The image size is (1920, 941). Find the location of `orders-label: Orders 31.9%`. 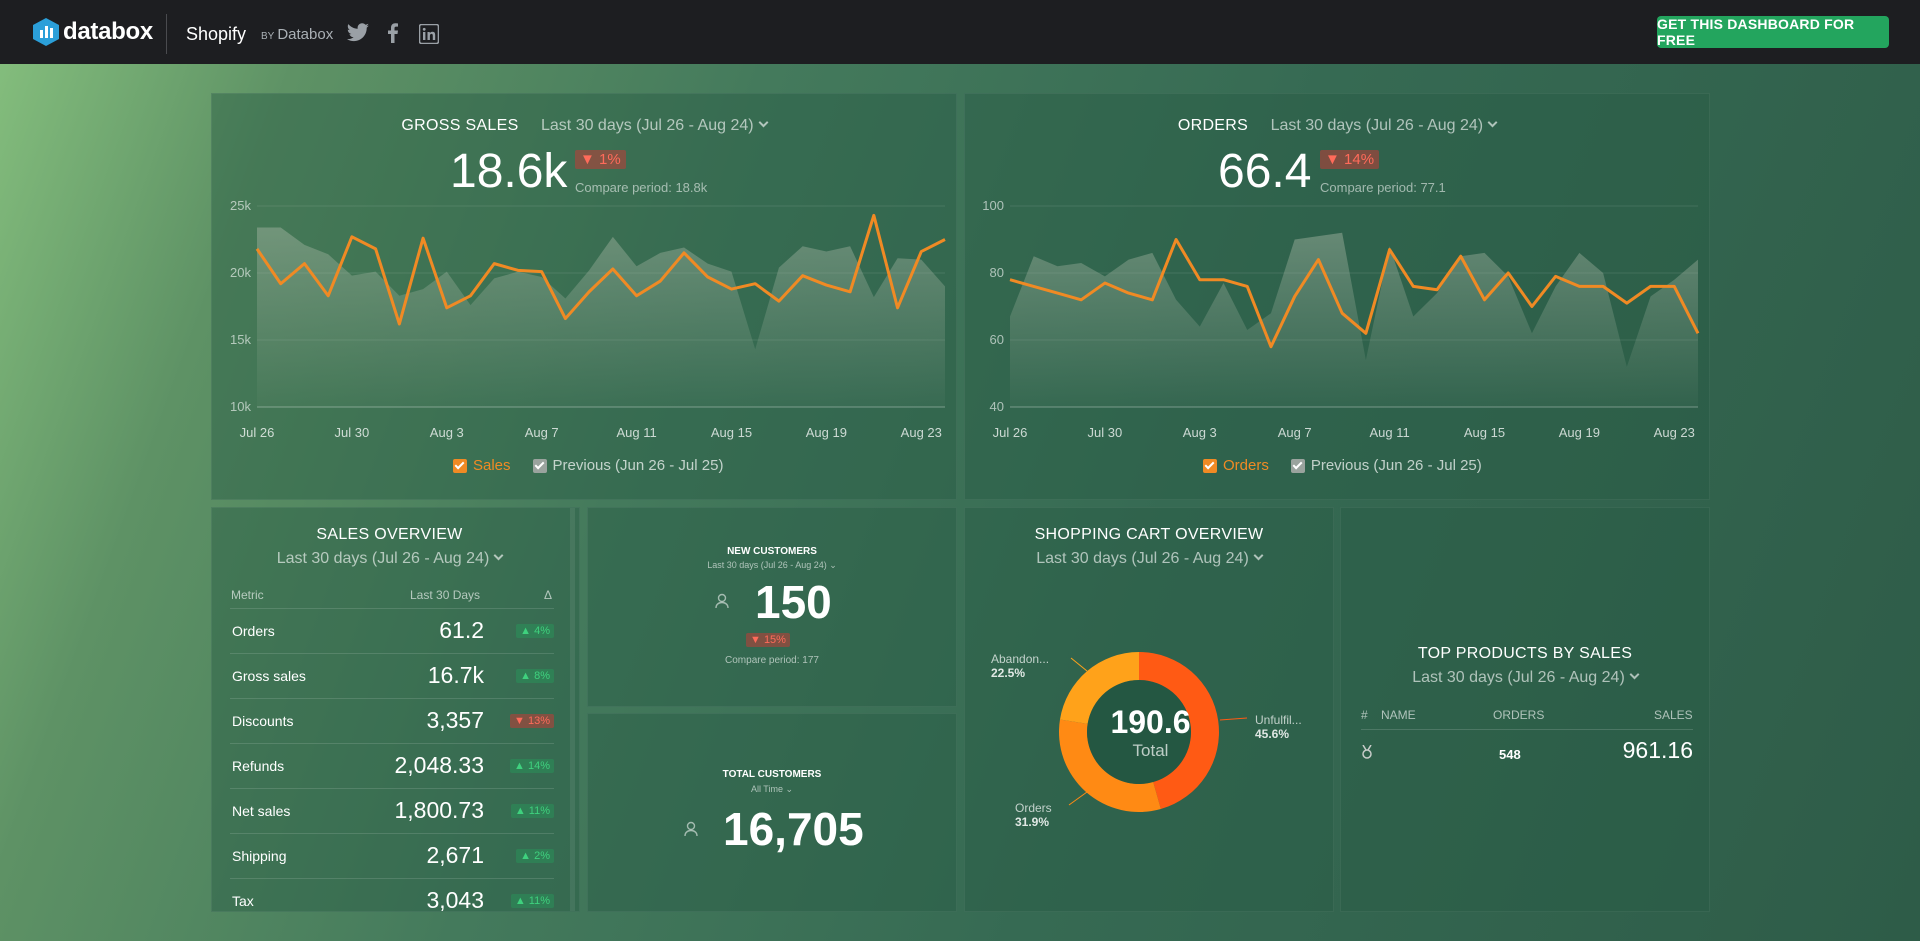

orders-label: Orders 31.9% is located at coordinates (1033, 815).